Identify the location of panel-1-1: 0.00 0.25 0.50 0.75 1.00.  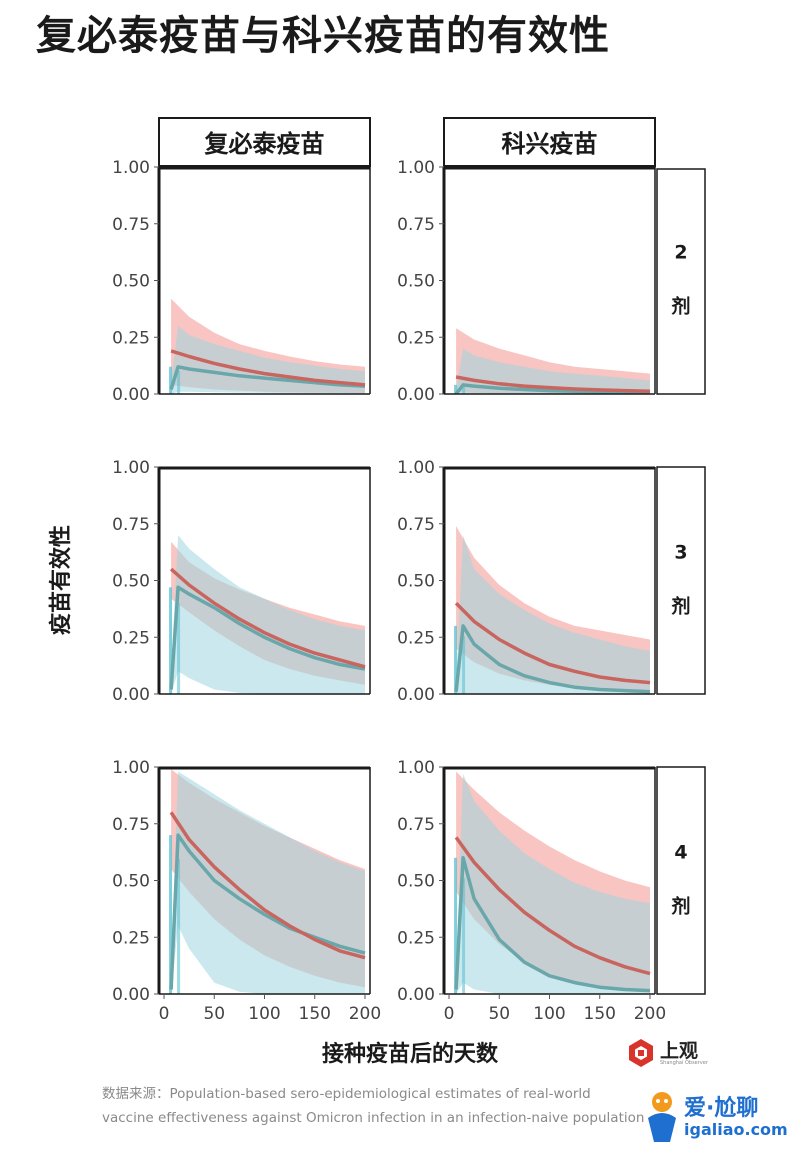
(526, 581).